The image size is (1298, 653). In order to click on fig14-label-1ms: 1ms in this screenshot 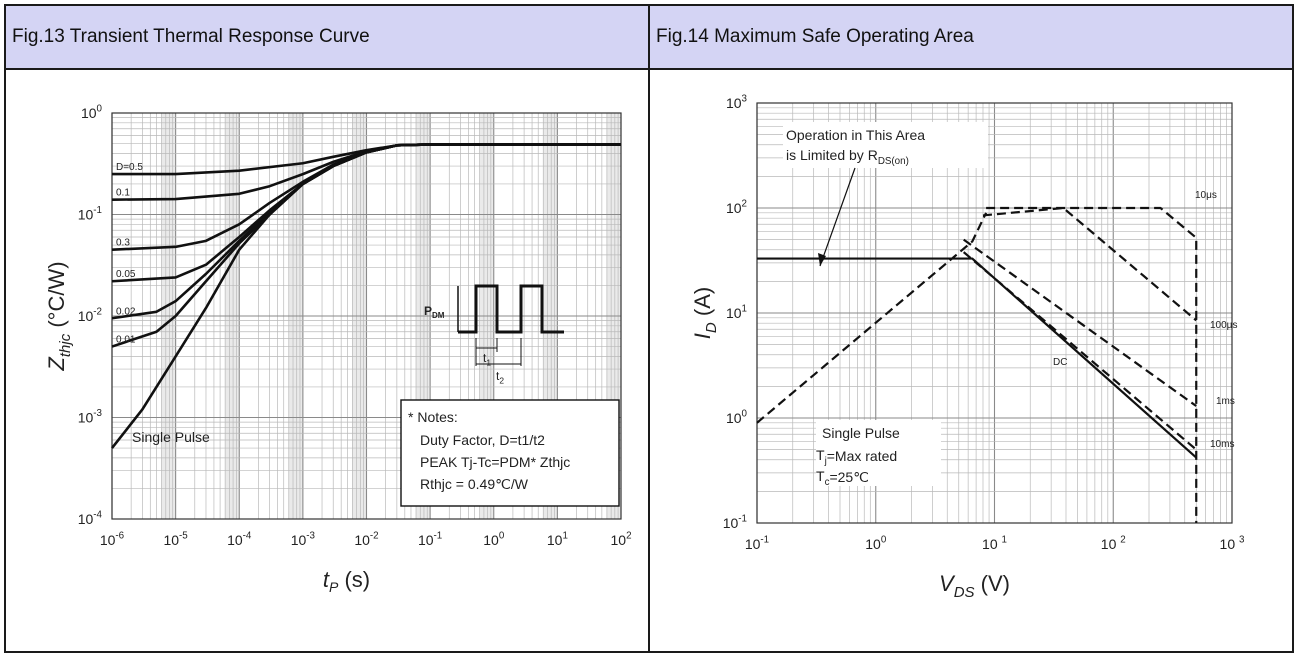, I will do `click(1225, 401)`.